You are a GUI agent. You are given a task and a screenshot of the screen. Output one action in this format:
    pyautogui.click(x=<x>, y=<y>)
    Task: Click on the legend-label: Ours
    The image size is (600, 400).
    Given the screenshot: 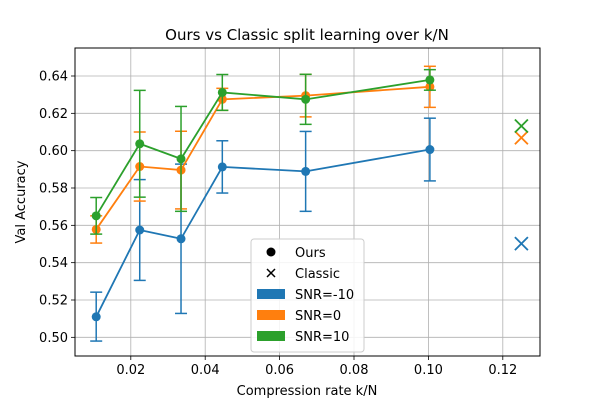 What is the action you would take?
    pyautogui.click(x=310, y=253)
    